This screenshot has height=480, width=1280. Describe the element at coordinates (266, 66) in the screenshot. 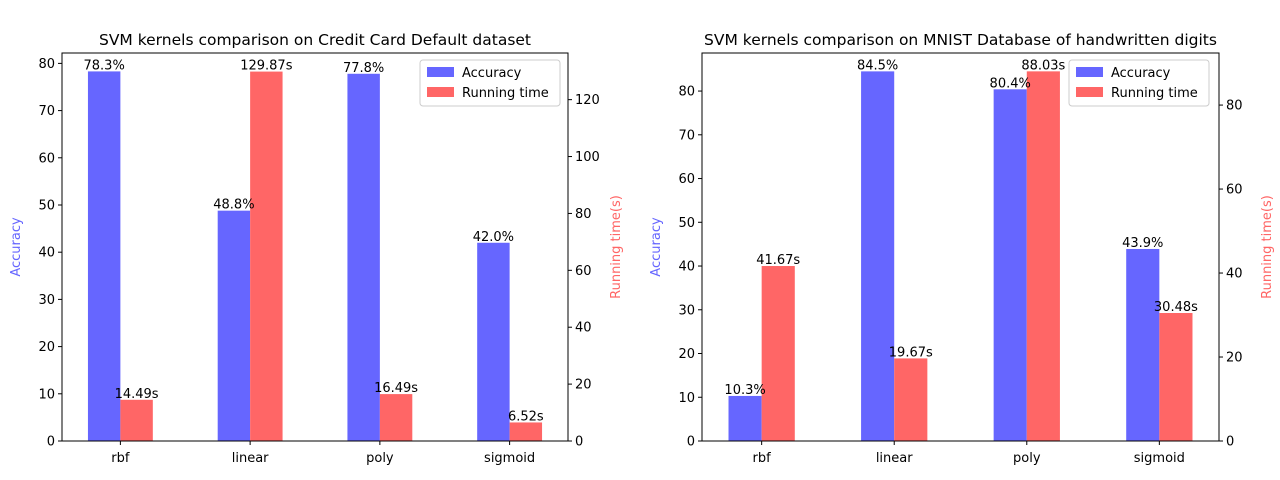

I see `running-time-label-linear: 129.87s` at that location.